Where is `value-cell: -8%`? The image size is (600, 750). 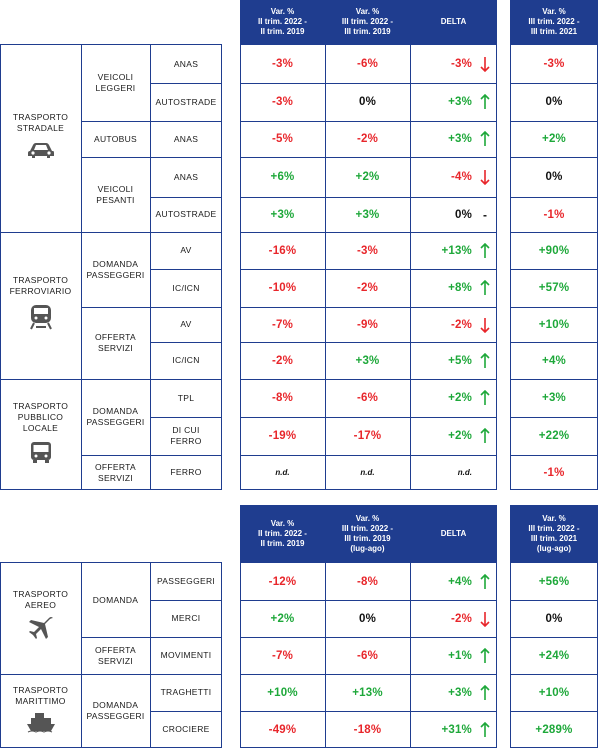
value-cell: -8% is located at coordinates (282, 398).